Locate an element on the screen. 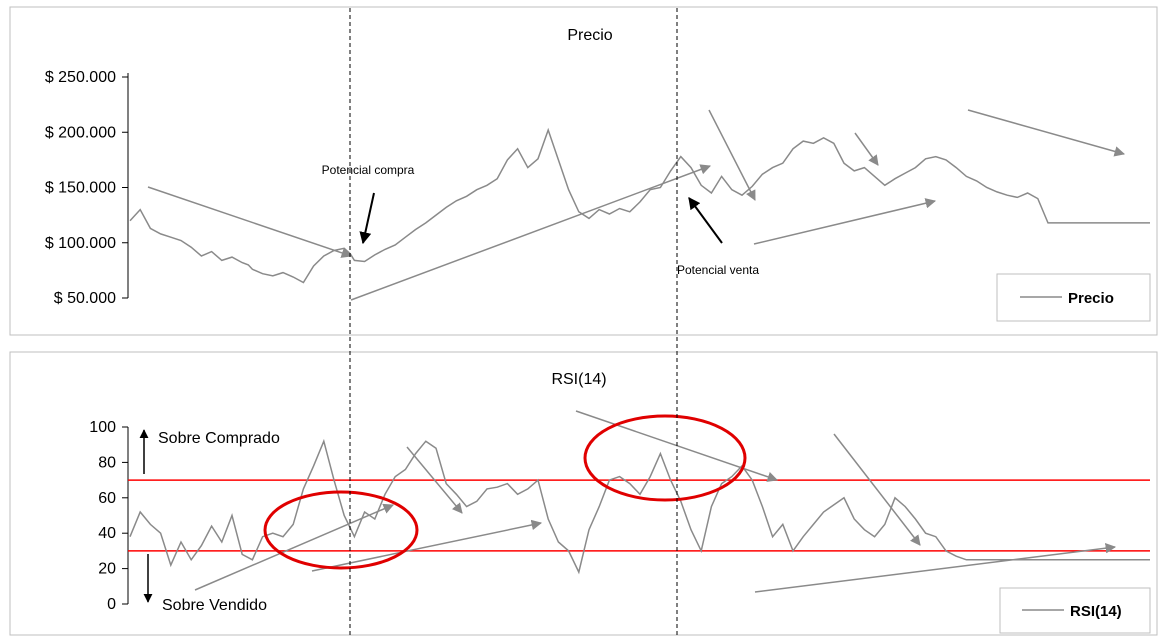 This screenshot has height=637, width=1159. overbought-label: Sobre Comprado is located at coordinates (219, 438).